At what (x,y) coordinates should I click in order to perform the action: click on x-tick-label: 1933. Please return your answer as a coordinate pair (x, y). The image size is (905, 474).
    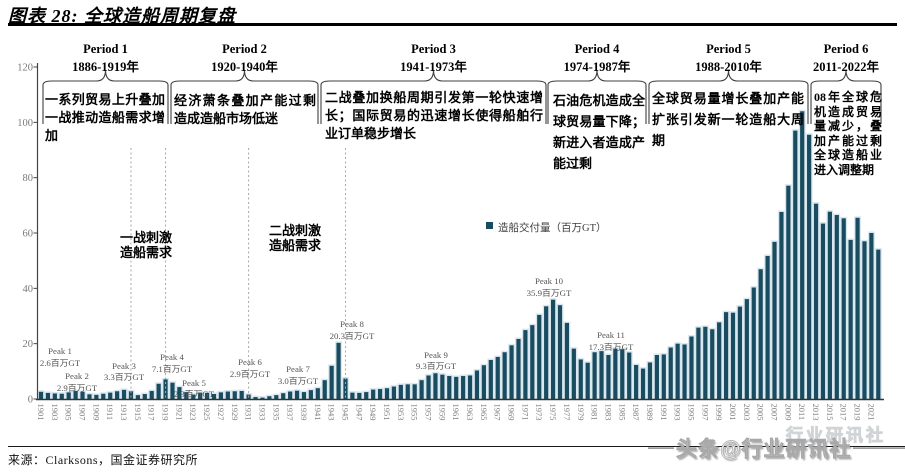
    Looking at the image, I should click on (262, 412).